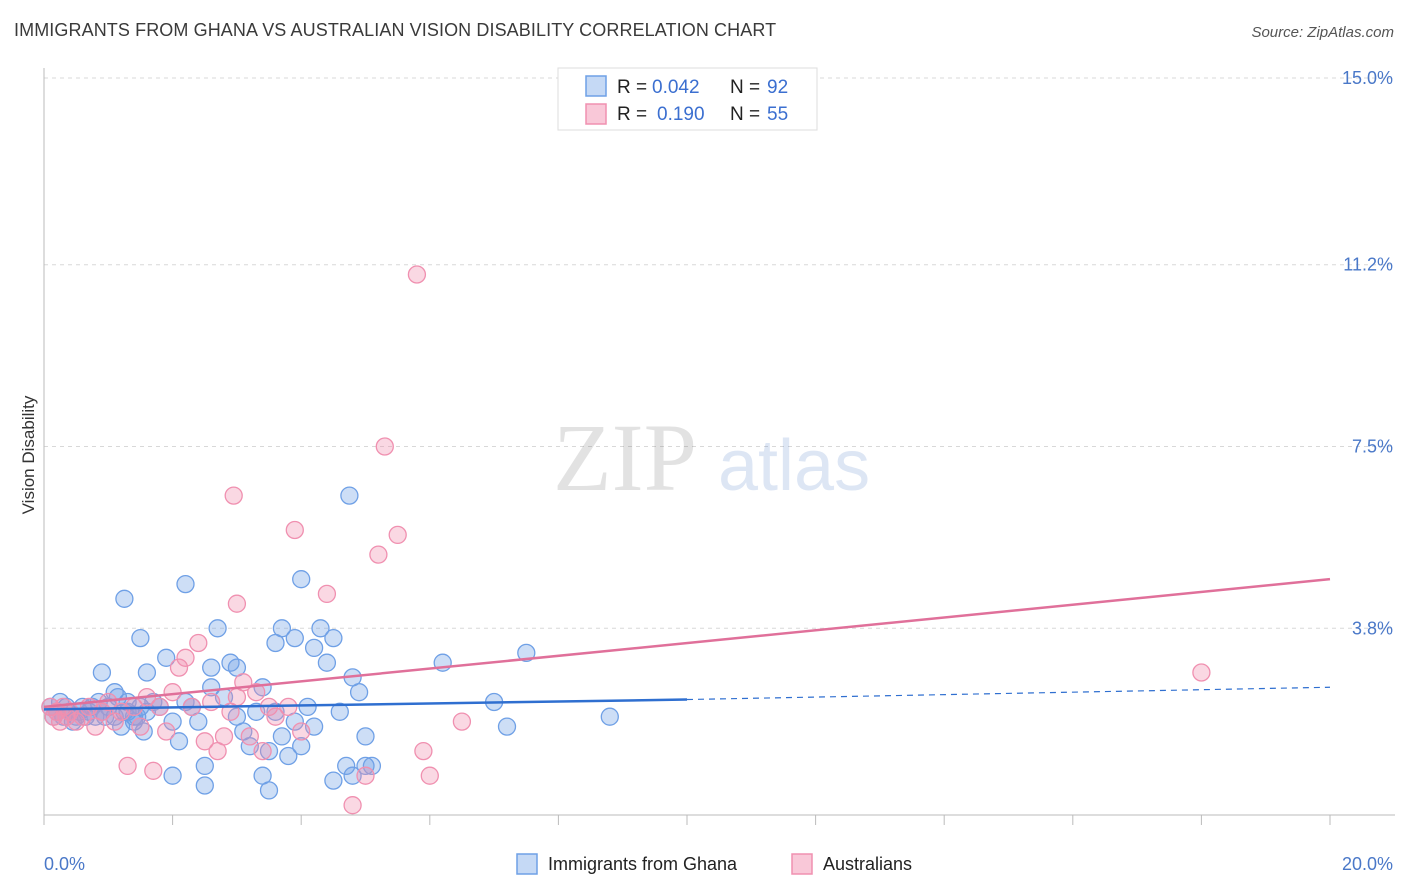 Image resolution: width=1406 pixels, height=892 pixels. What do you see at coordinates (625, 457) in the screenshot?
I see `watermark-zip: ZIP` at bounding box center [625, 457].